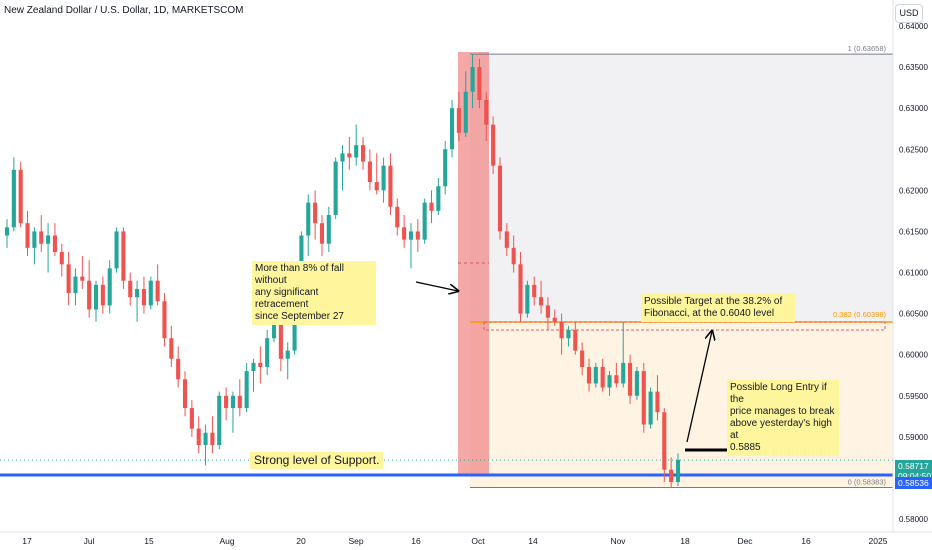  Describe the element at coordinates (301, 541) in the screenshot. I see `x-tick-label: 20` at that location.